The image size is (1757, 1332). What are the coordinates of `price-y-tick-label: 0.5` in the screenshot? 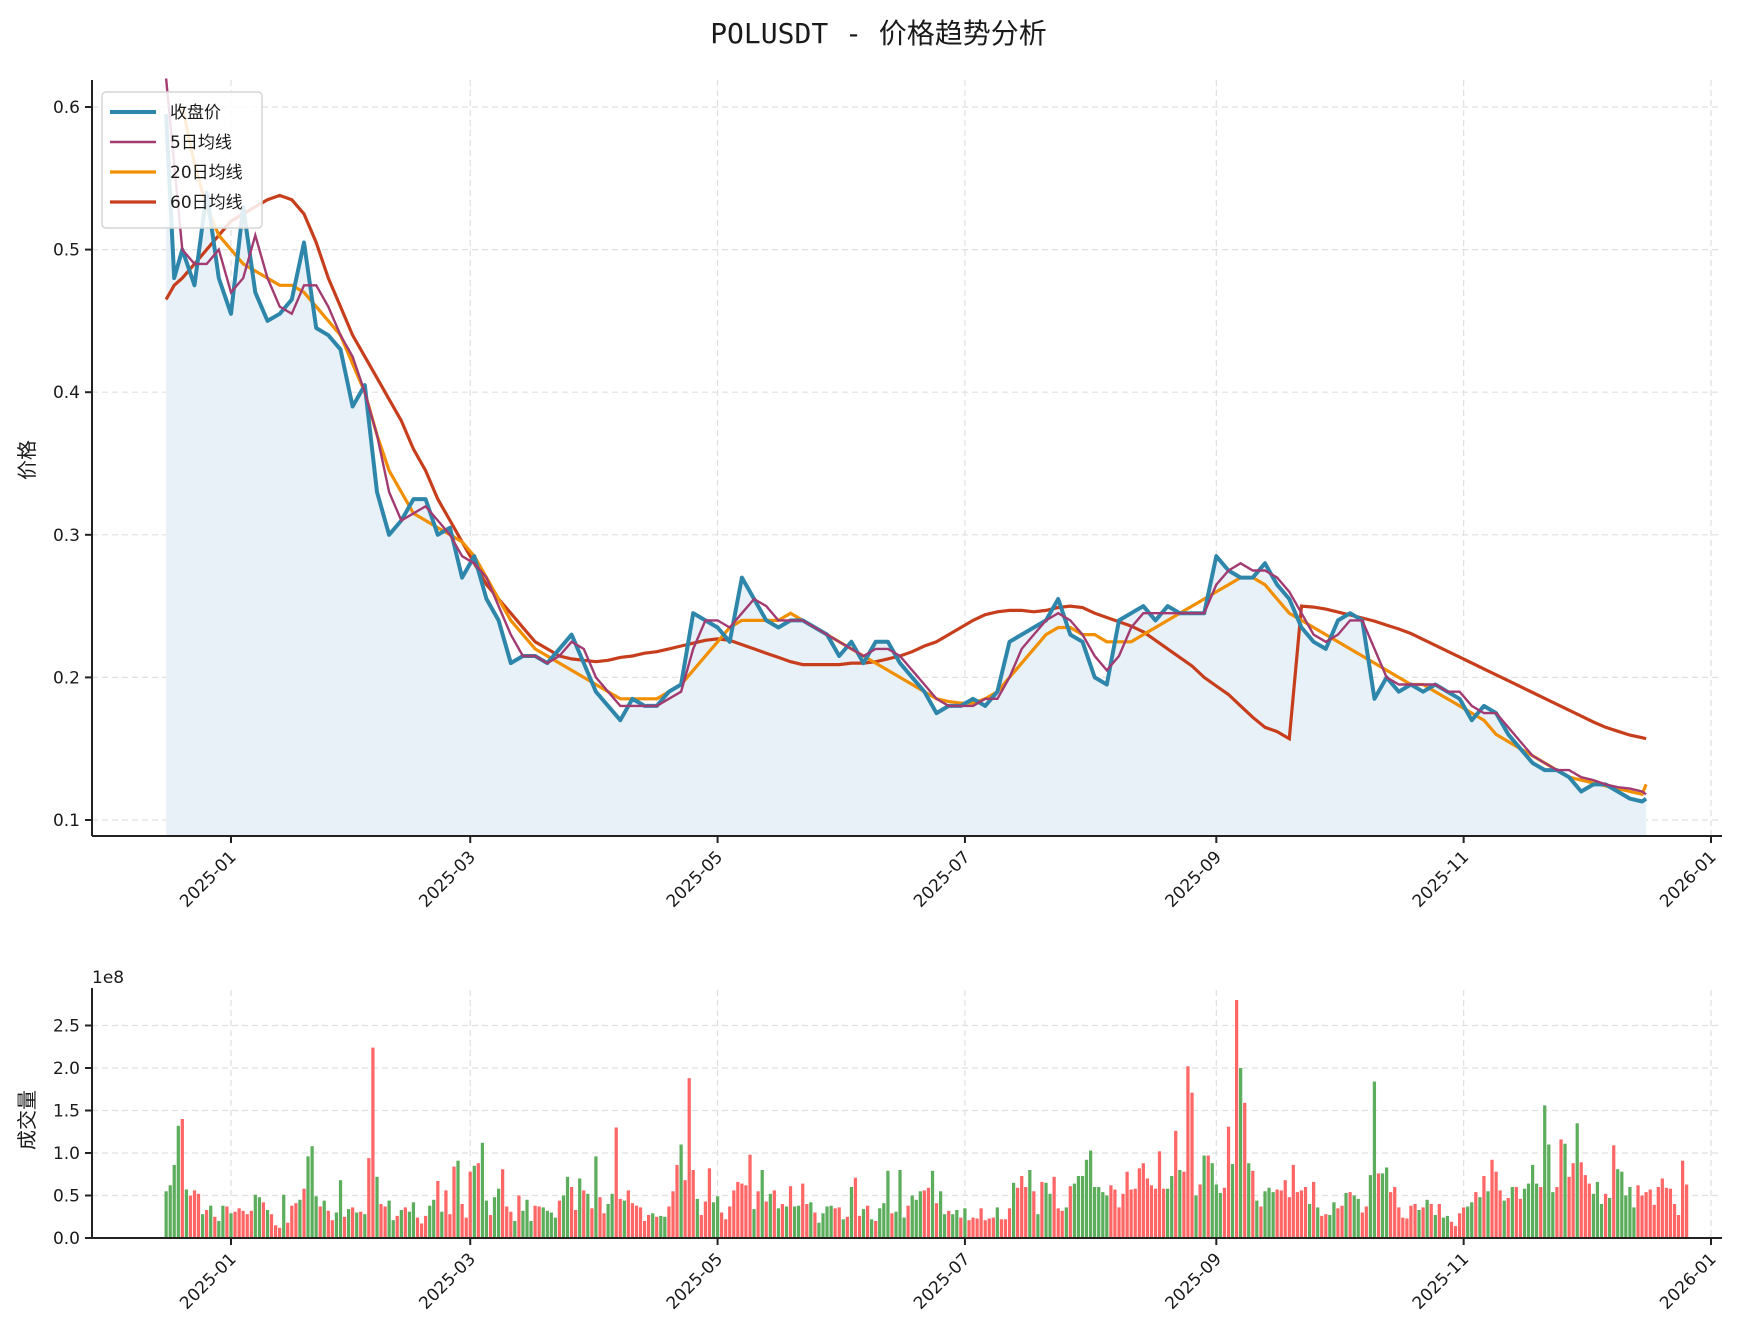 It's located at (66, 251).